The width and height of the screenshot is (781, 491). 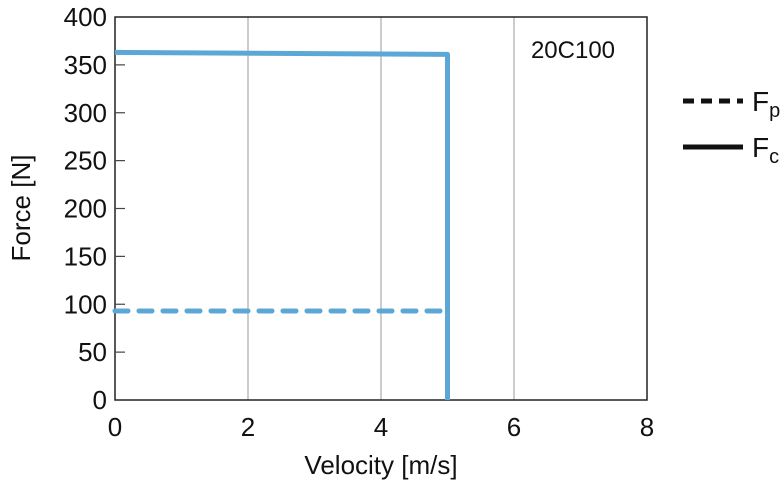 What do you see at coordinates (92, 352) in the screenshot?
I see `y-tick-label: 50` at bounding box center [92, 352].